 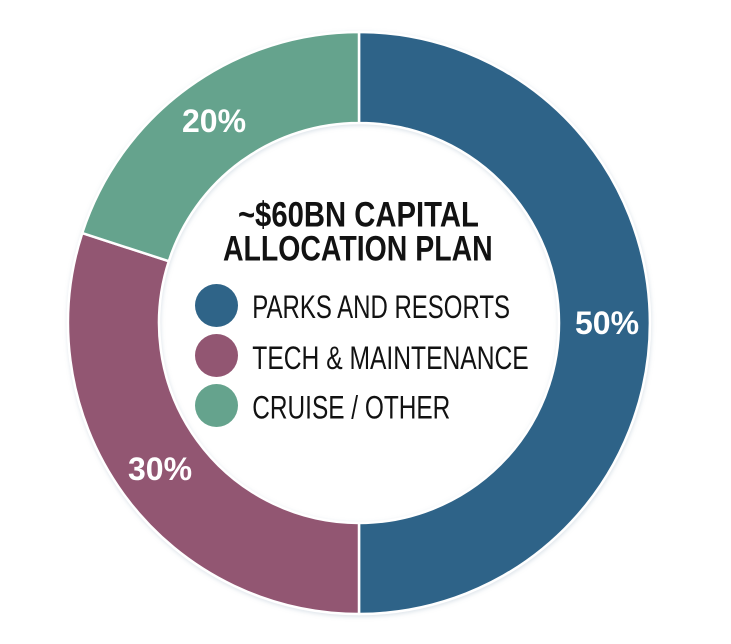 I want to click on svg-text: 30%, so click(x=160, y=469).